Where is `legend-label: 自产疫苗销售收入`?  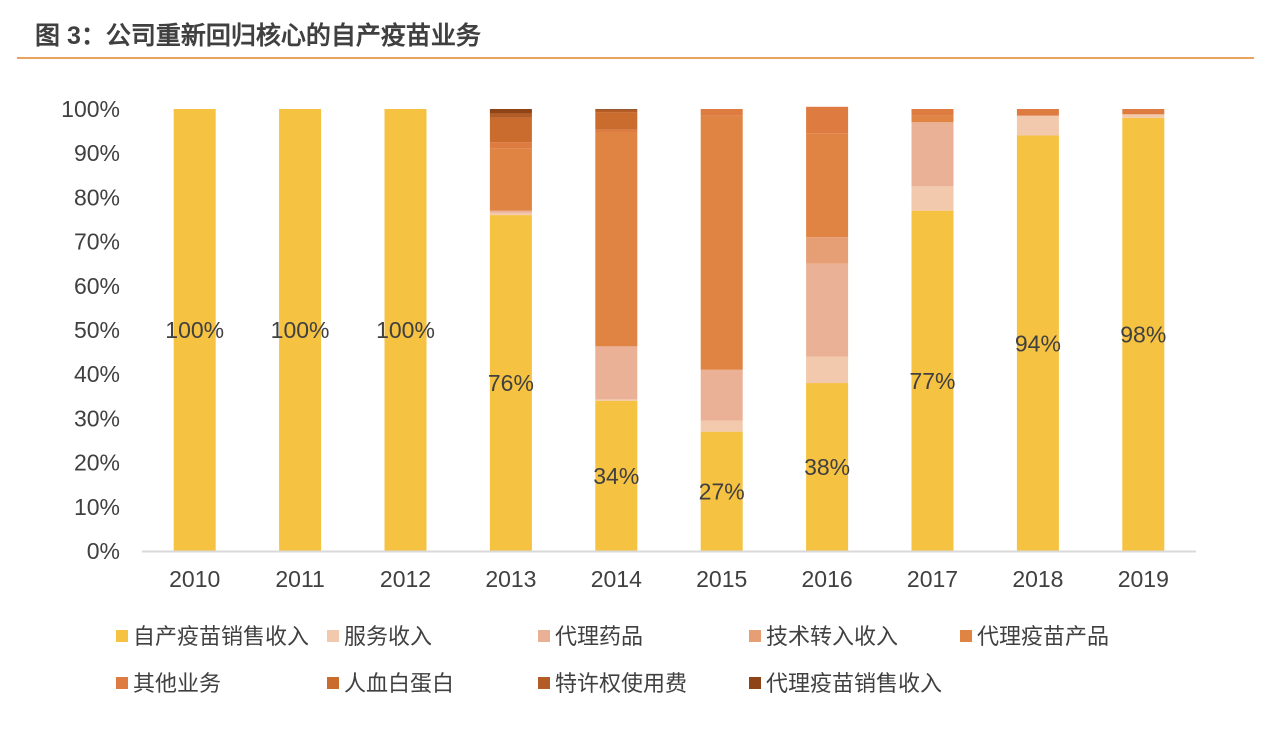 legend-label: 自产疫苗销售收入 is located at coordinates (221, 636).